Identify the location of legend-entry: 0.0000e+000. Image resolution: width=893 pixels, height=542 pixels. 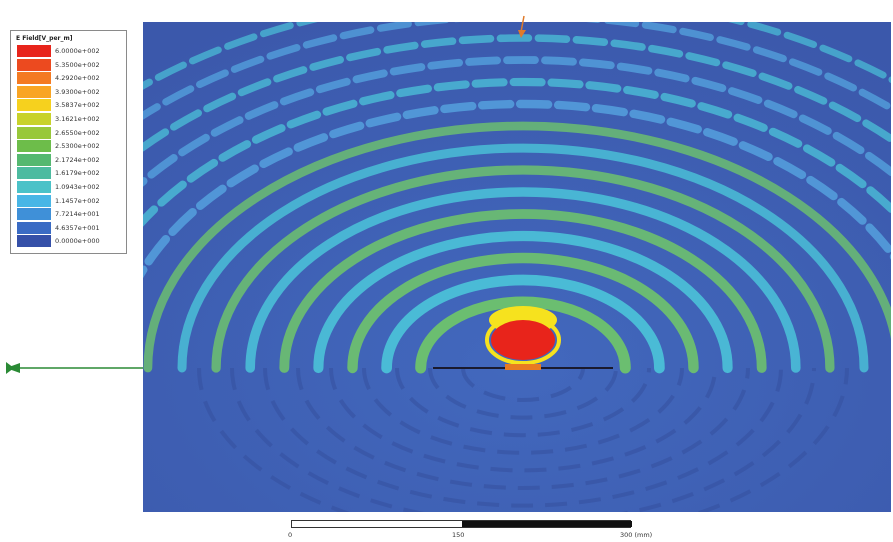
(71, 241).